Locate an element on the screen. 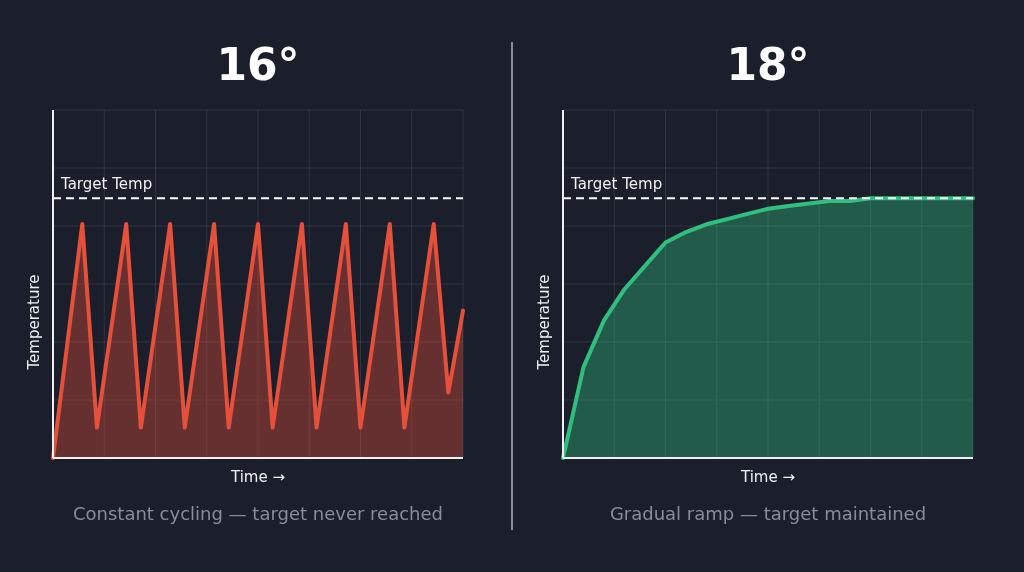 This screenshot has width=1024, height=572. chart-title: 16° is located at coordinates (258, 64).